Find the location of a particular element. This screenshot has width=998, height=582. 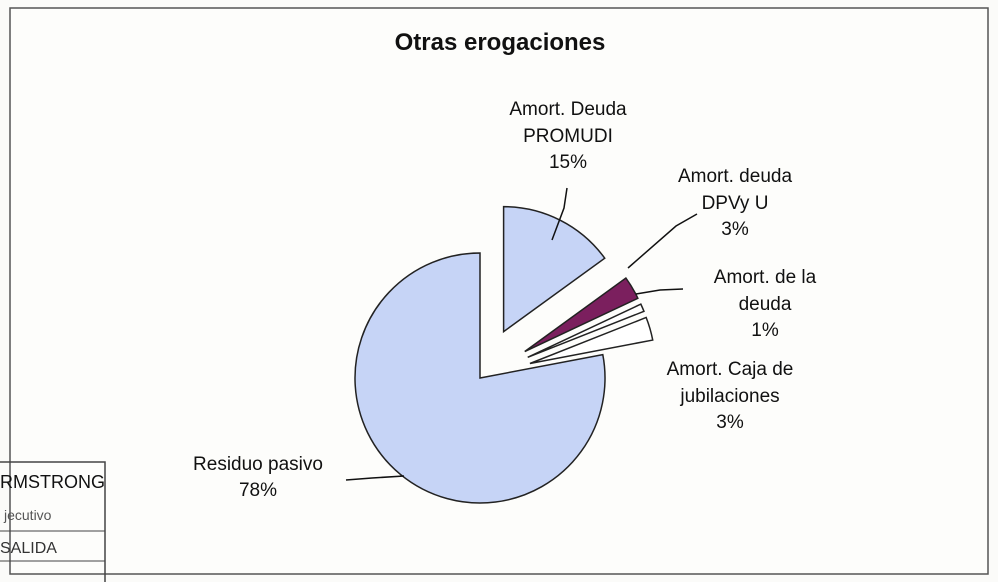

stamp-text: SALIDA is located at coordinates (28, 548).